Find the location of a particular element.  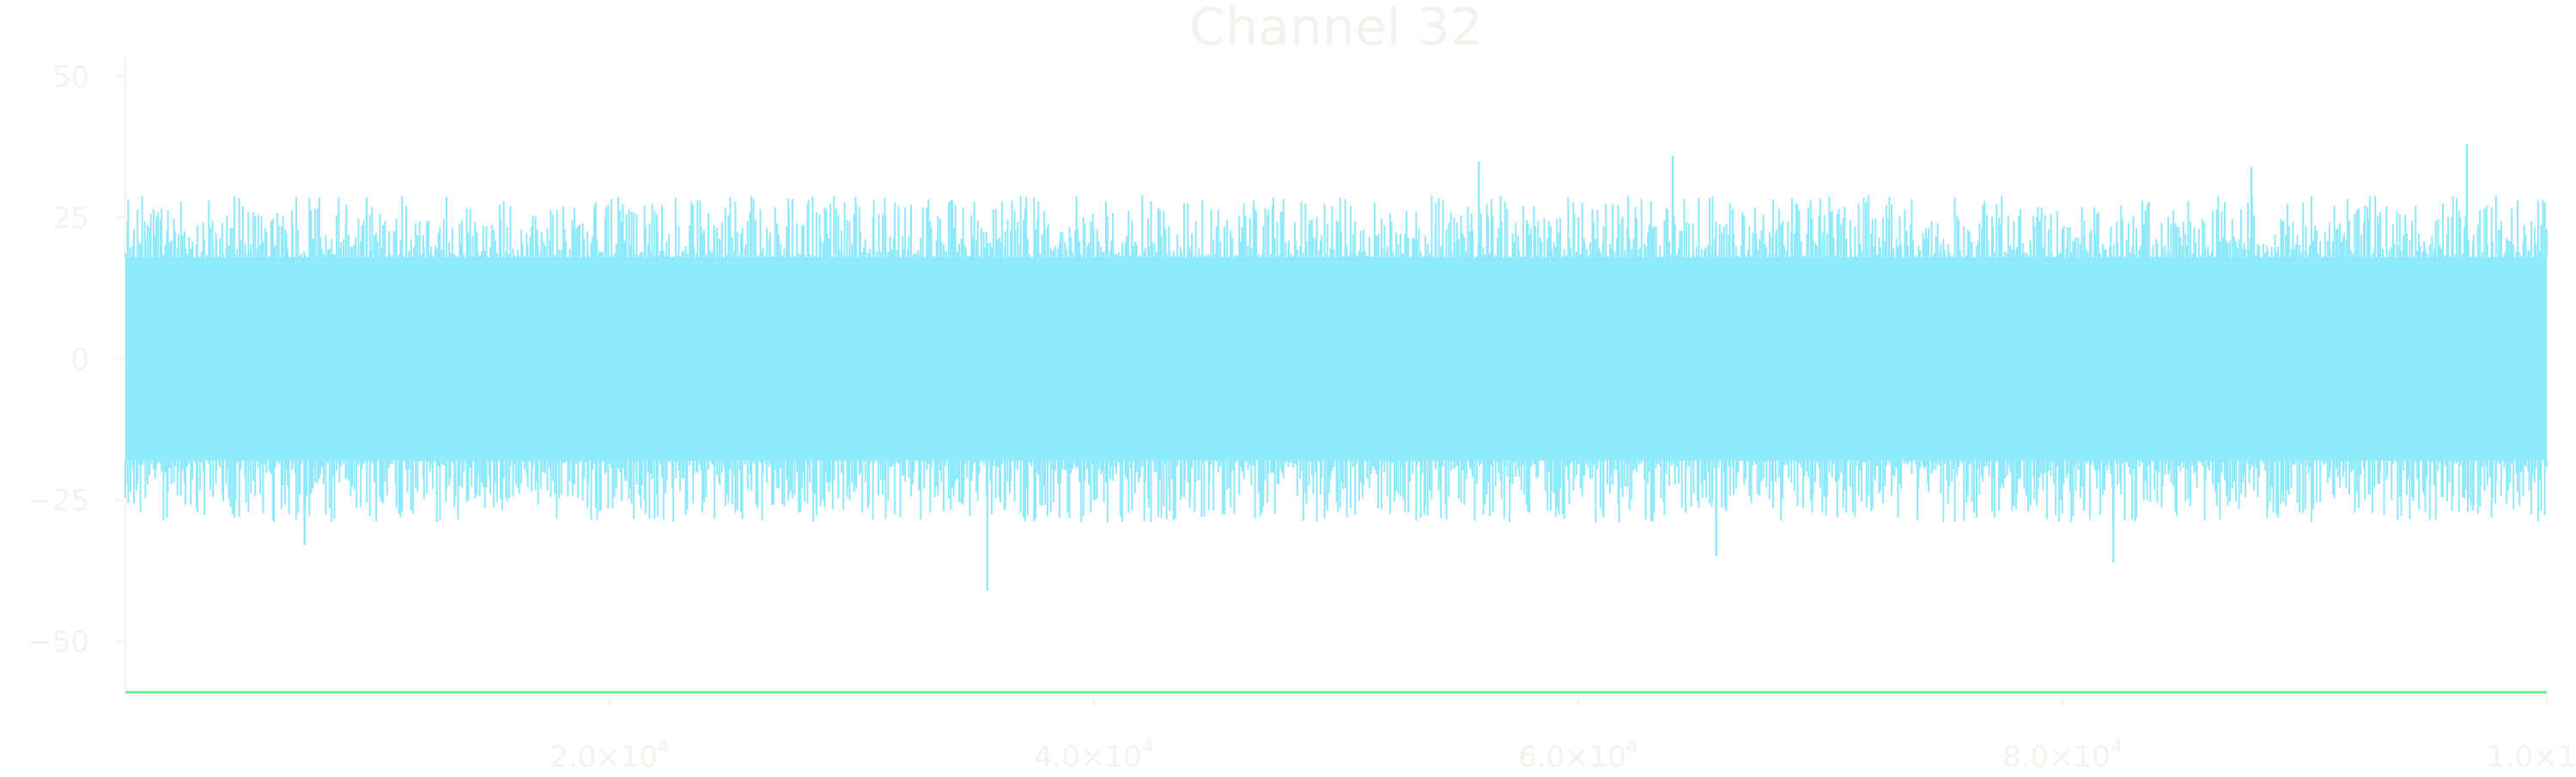

y-tick-label: 25 is located at coordinates (70, 219).